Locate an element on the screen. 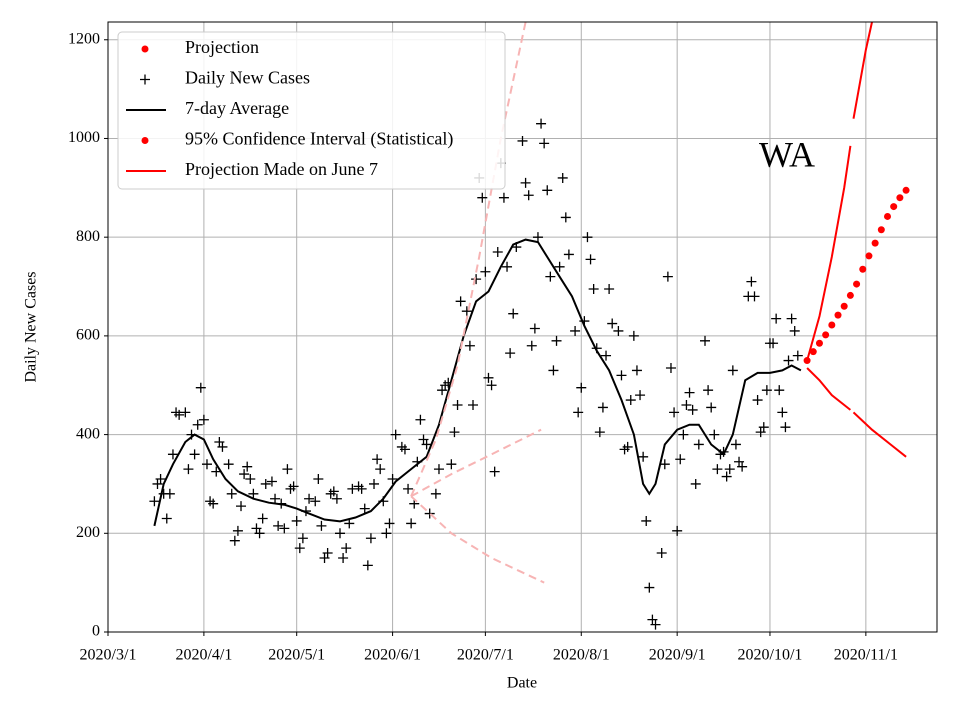 The width and height of the screenshot is (960, 720). y-tick-label: 400 is located at coordinates (88, 433).